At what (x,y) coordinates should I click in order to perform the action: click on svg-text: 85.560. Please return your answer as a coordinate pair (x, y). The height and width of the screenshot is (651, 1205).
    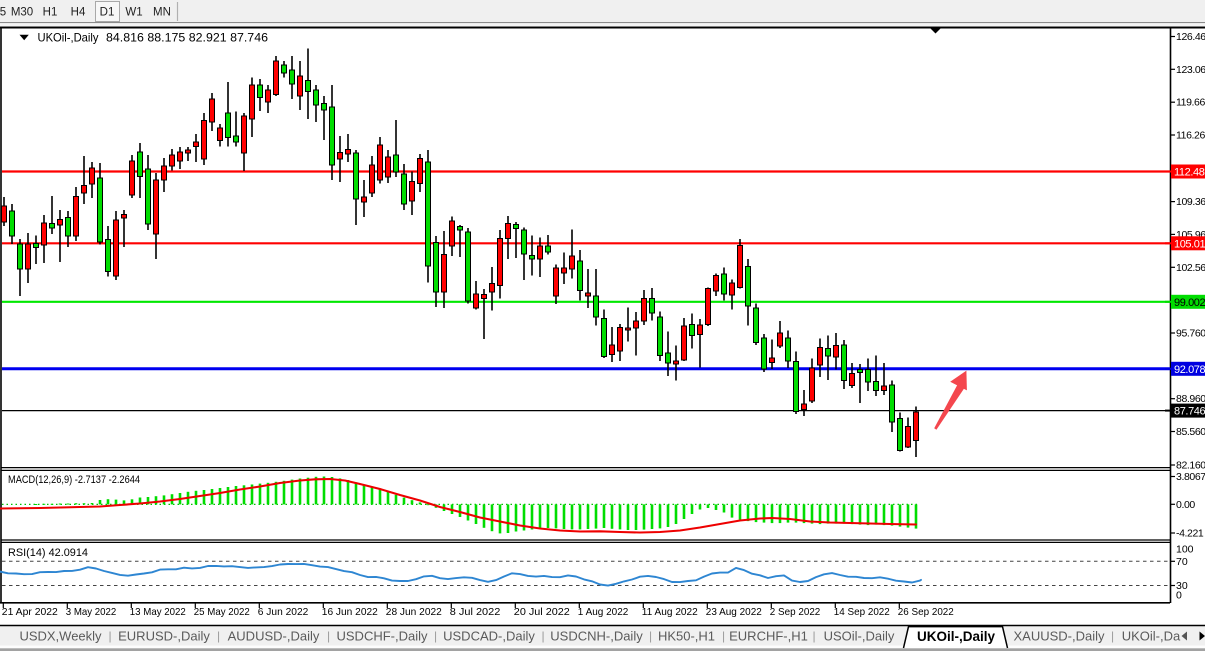
    Looking at the image, I should click on (1190, 432).